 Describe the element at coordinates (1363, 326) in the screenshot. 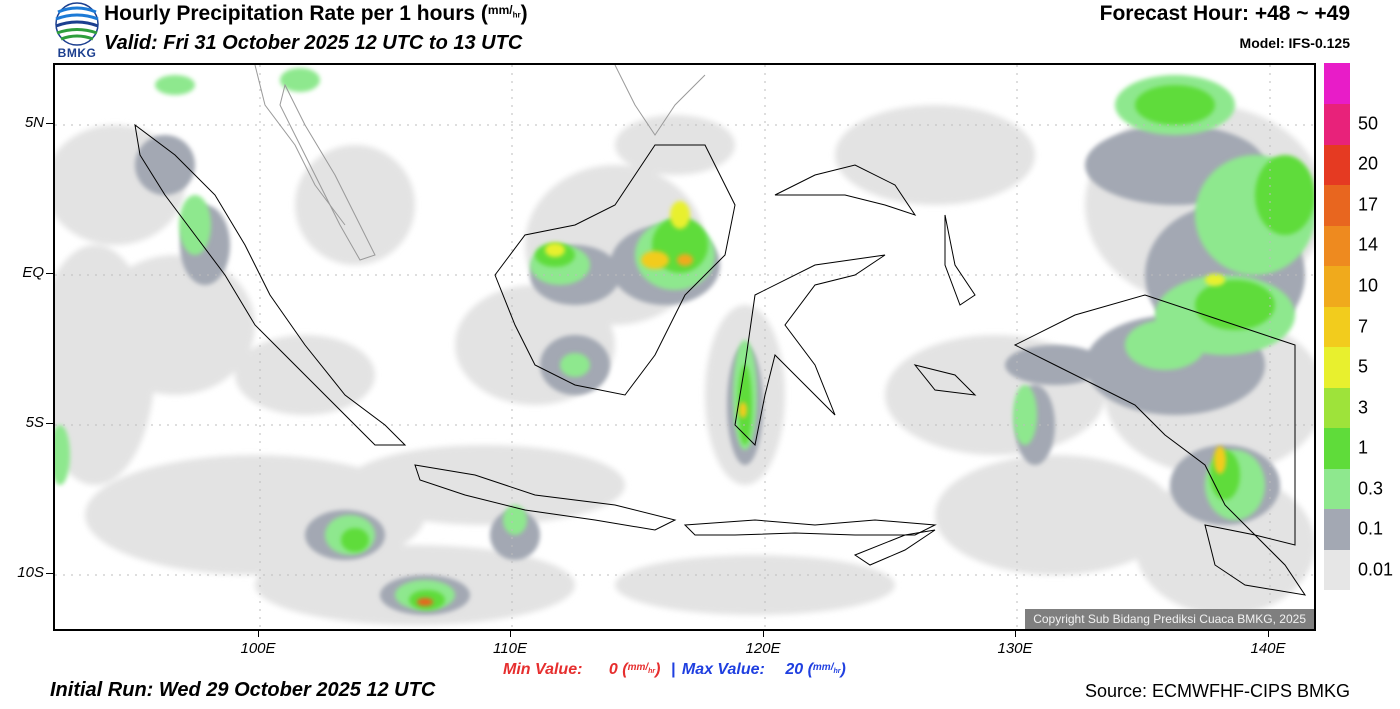

I see `legend-label: 7` at that location.